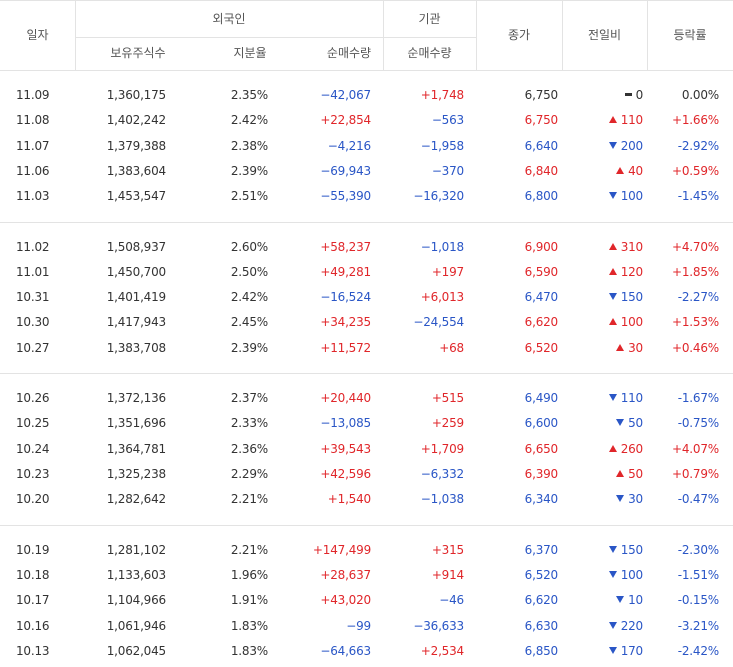  I want to click on cell-text: −99, so click(358, 625).